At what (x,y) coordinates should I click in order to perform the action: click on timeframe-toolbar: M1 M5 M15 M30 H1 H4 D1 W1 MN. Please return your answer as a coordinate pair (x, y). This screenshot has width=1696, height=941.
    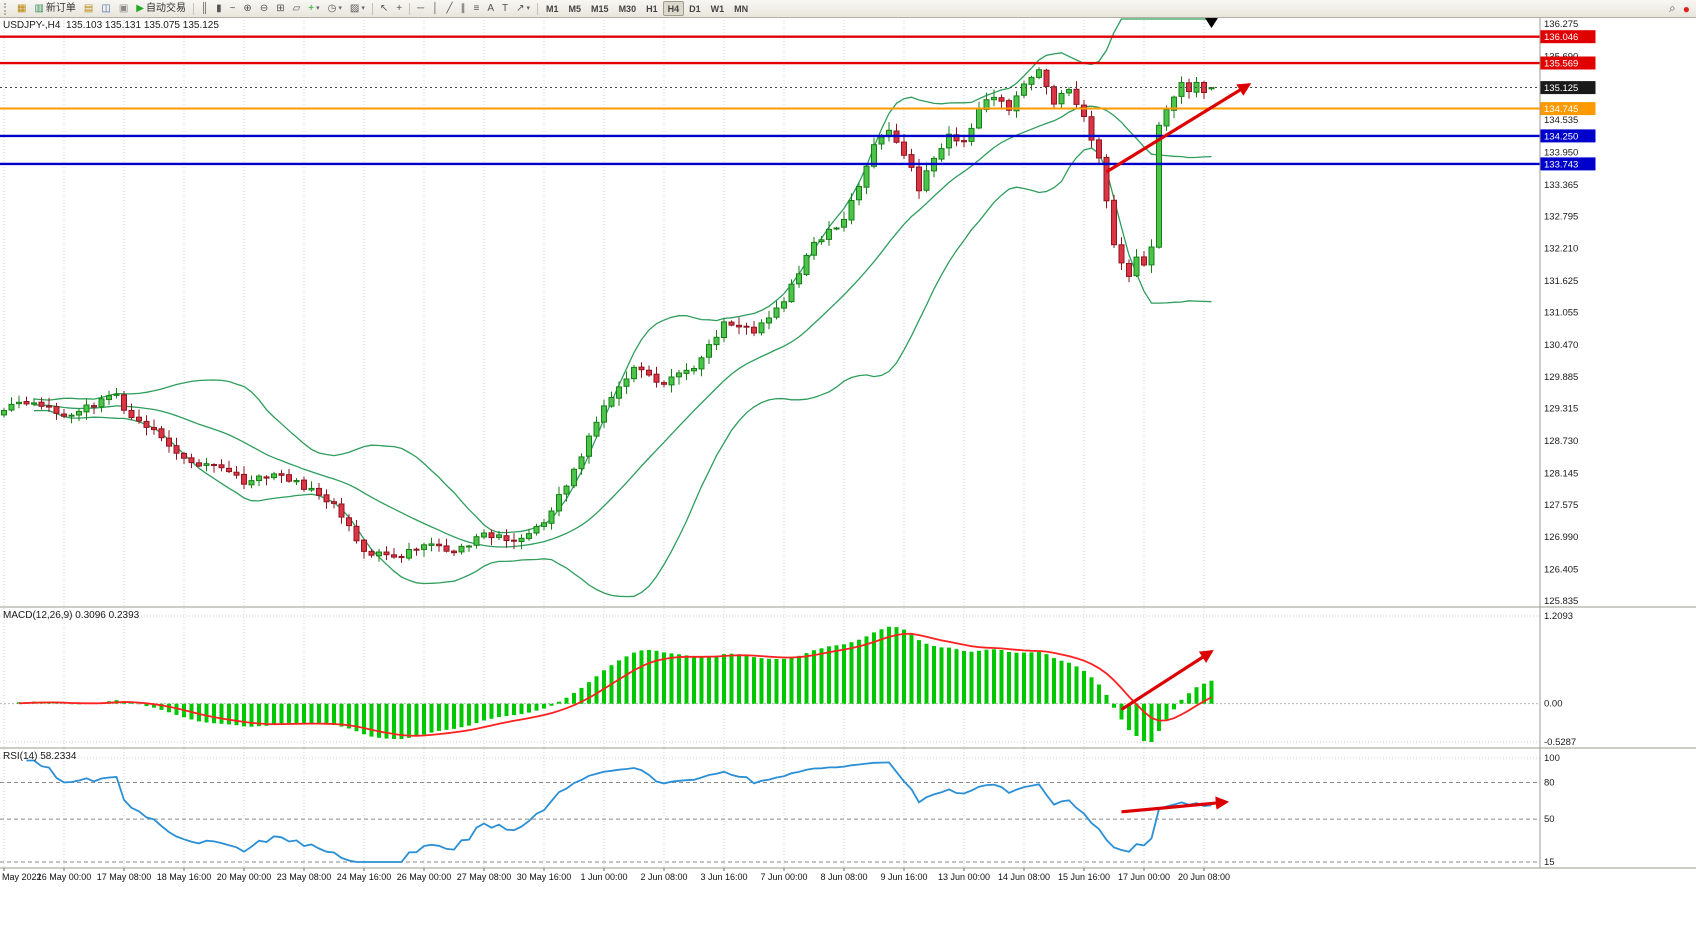
    Looking at the image, I should click on (647, 8).